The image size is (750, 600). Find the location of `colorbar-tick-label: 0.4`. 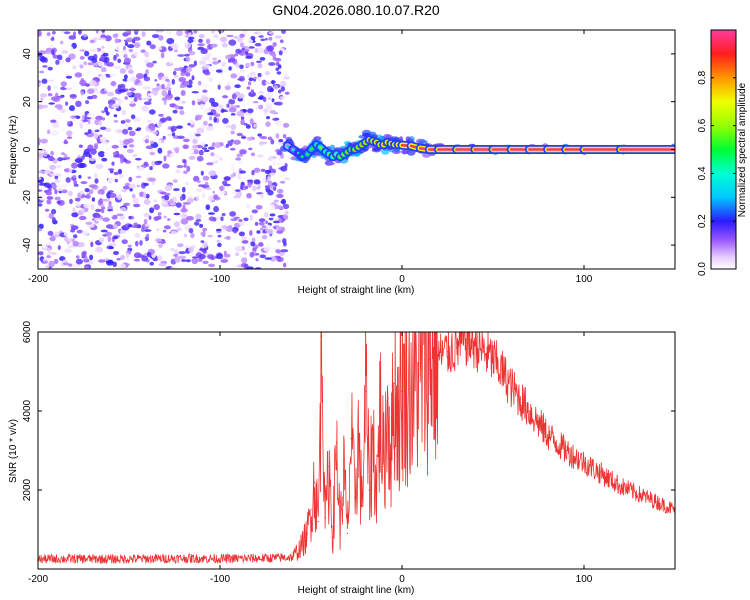

colorbar-tick-label: 0.4 is located at coordinates (702, 173).